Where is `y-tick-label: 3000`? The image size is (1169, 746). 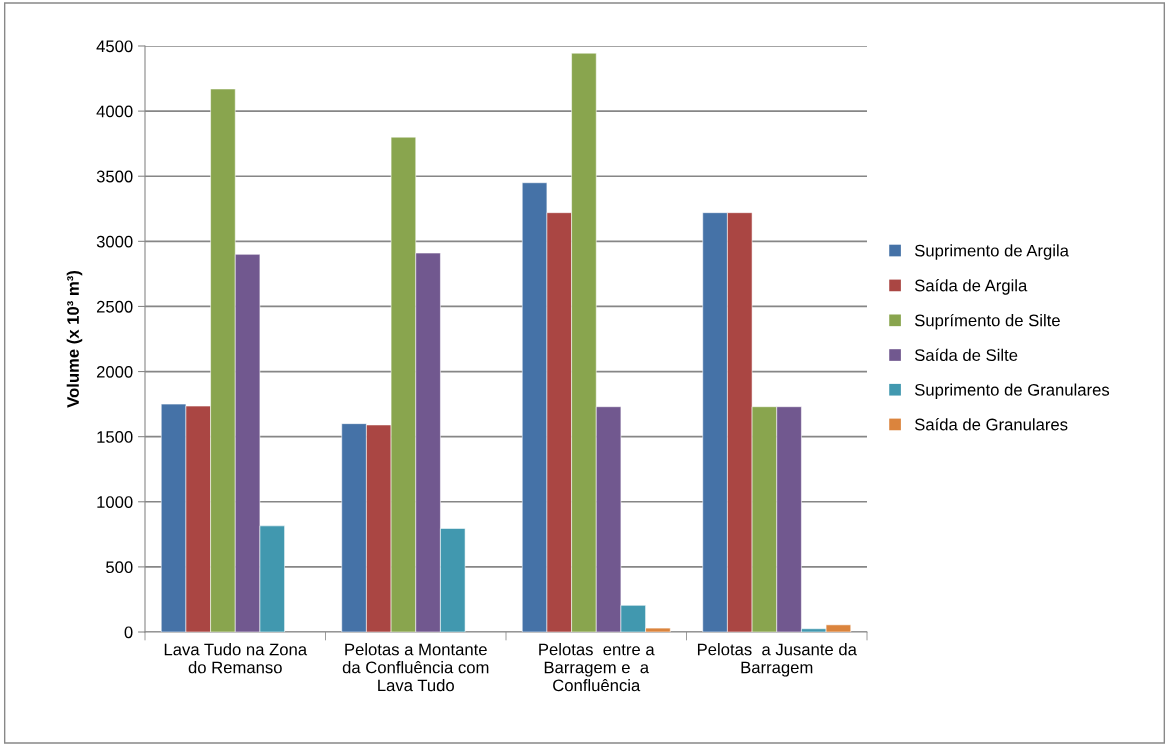
y-tick-label: 3000 is located at coordinates (114, 241).